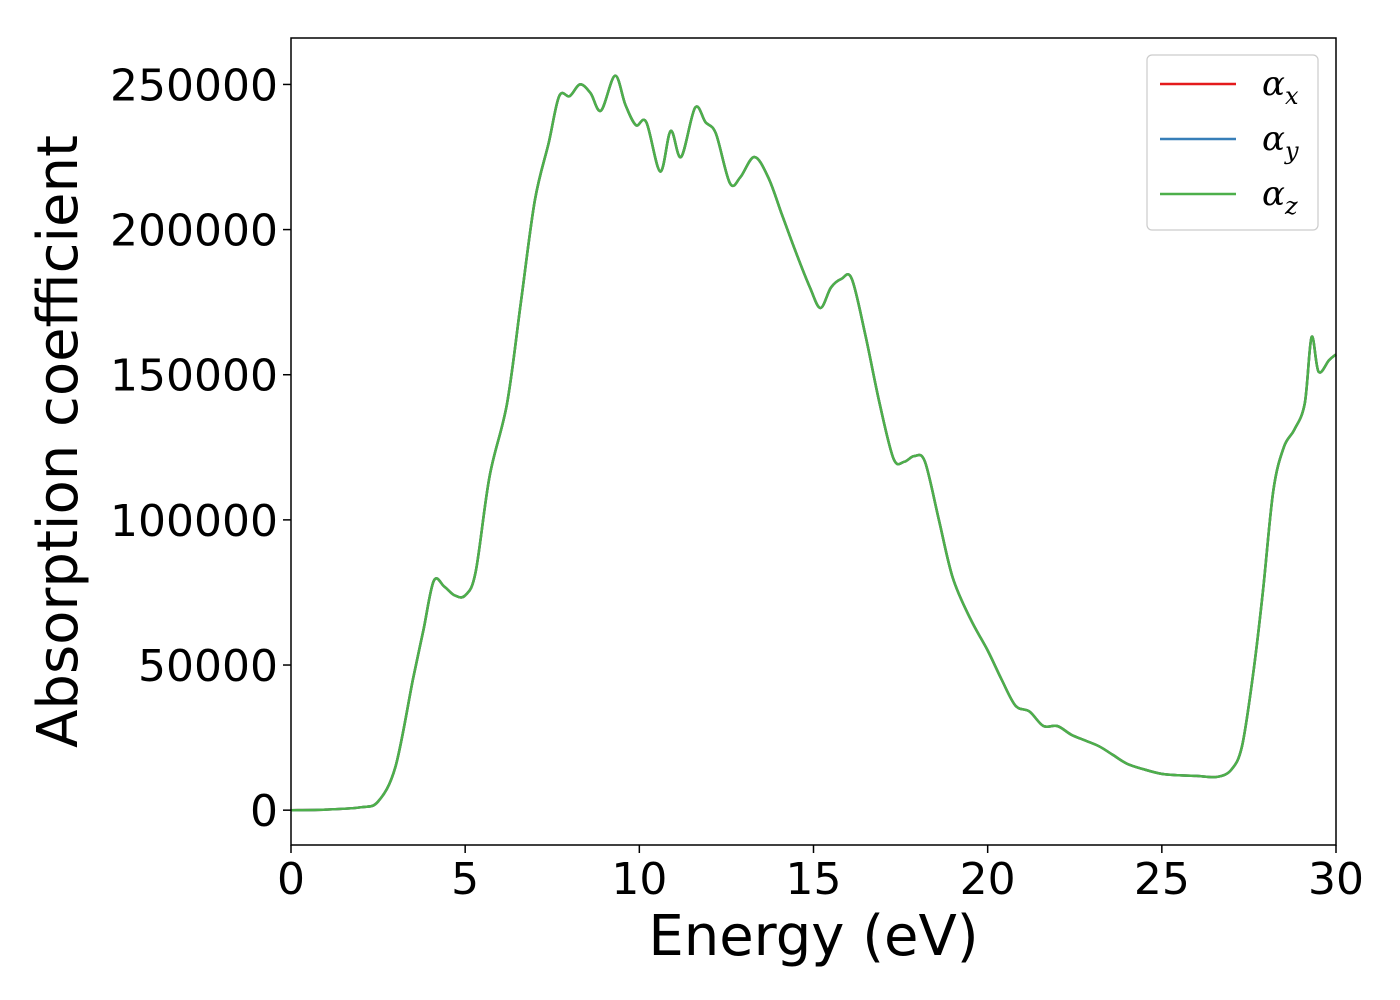 Image resolution: width=1400 pixels, height=1000 pixels. What do you see at coordinates (194, 376) in the screenshot?
I see `y-tick-label: 150000` at bounding box center [194, 376].